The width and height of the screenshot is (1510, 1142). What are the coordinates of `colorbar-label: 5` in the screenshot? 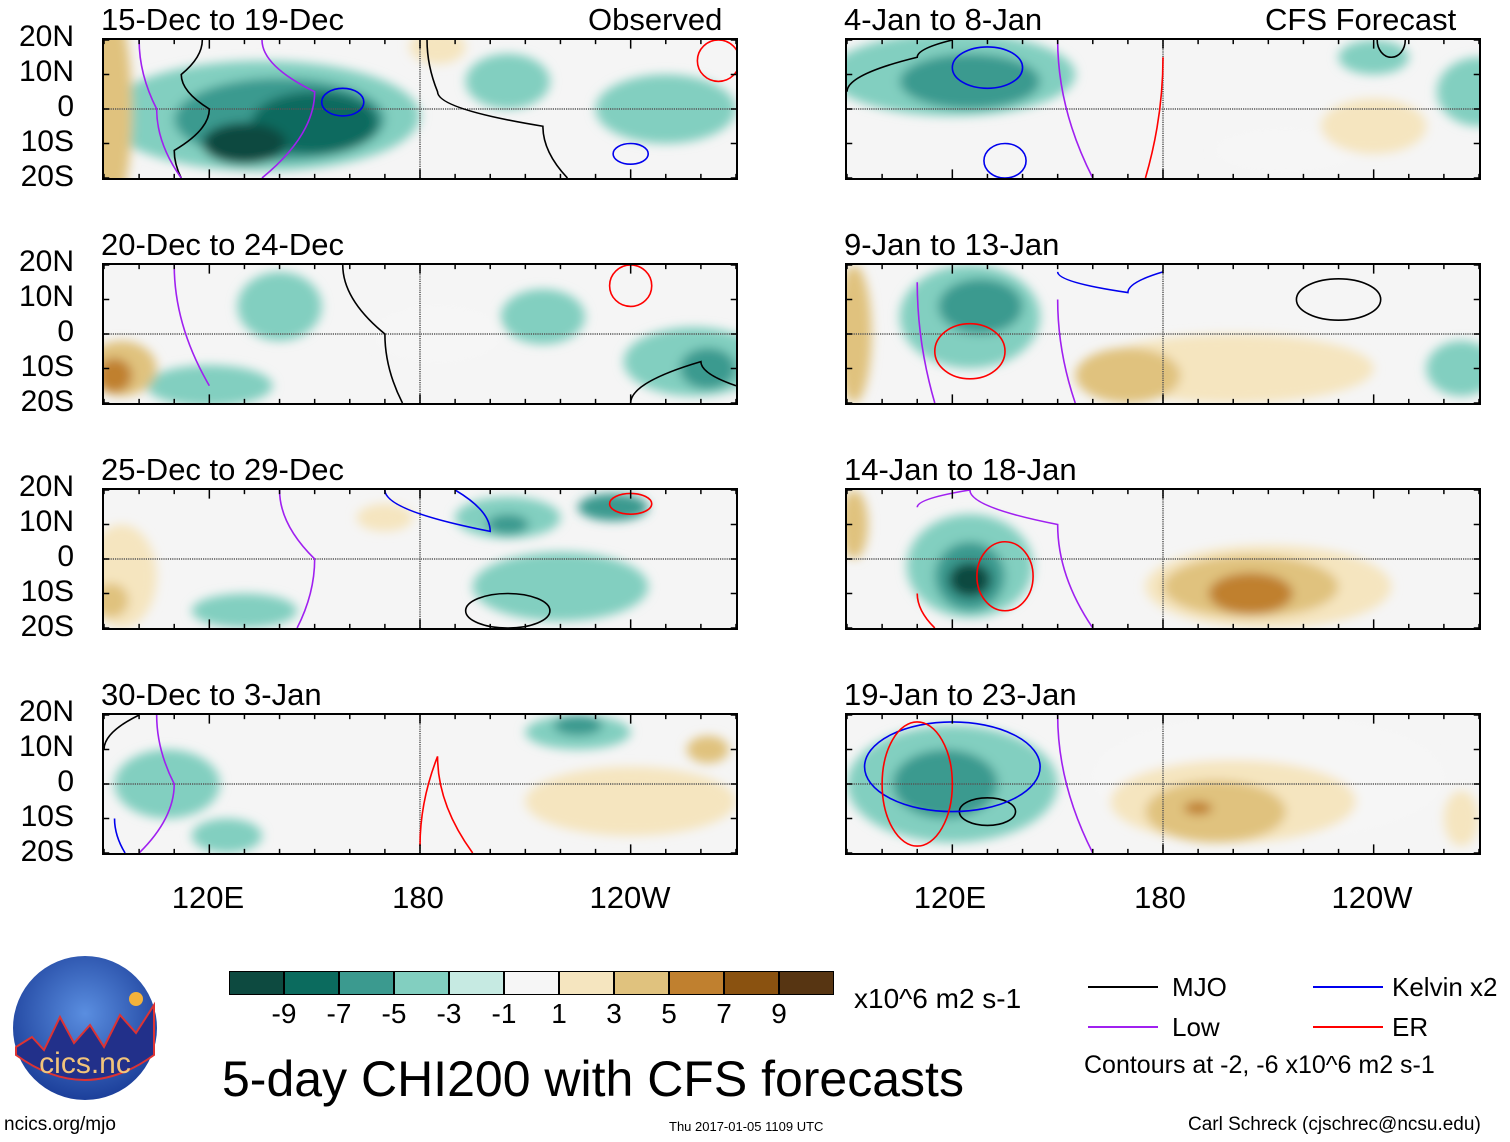 It's located at (669, 1013).